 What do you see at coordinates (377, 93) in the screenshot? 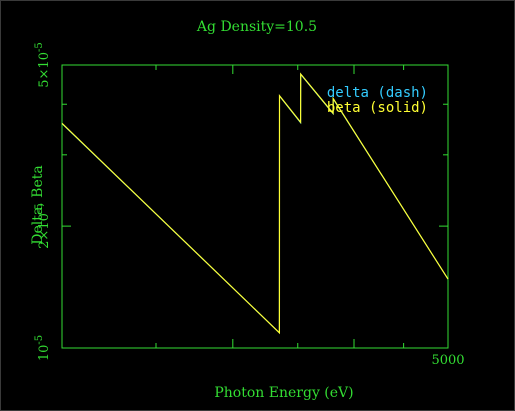
I see `legend-entry: delta (dash)` at bounding box center [377, 93].